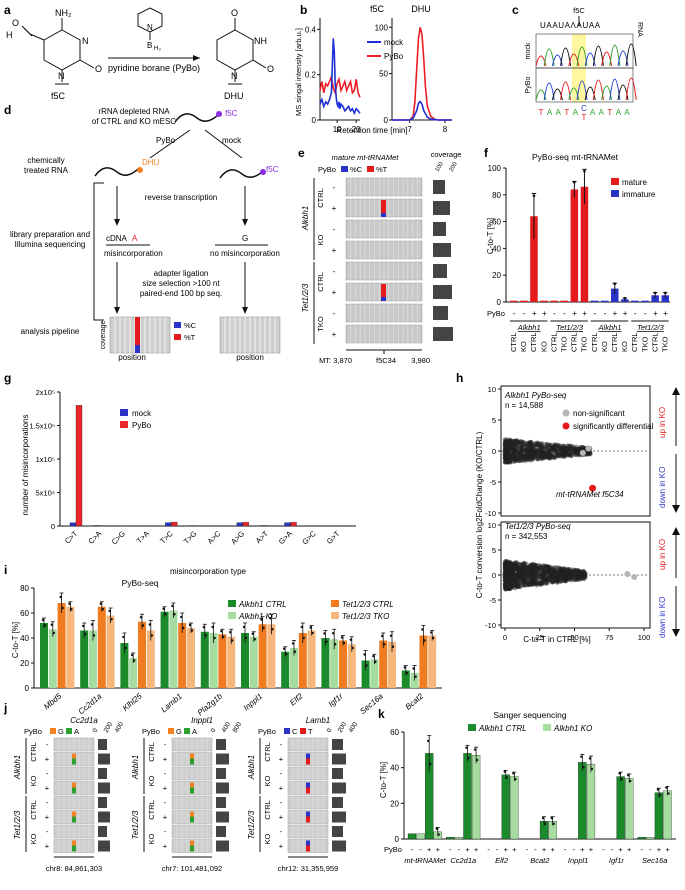  Describe the element at coordinates (250, 357) in the screenshot. I see `d-position-right: position` at that location.